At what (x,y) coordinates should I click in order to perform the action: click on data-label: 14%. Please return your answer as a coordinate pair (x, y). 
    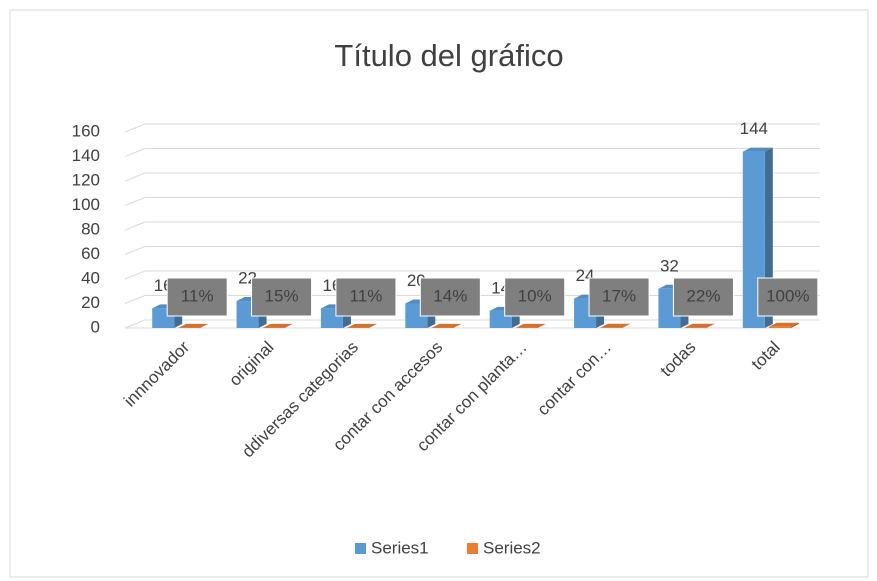
    Looking at the image, I should click on (450, 295).